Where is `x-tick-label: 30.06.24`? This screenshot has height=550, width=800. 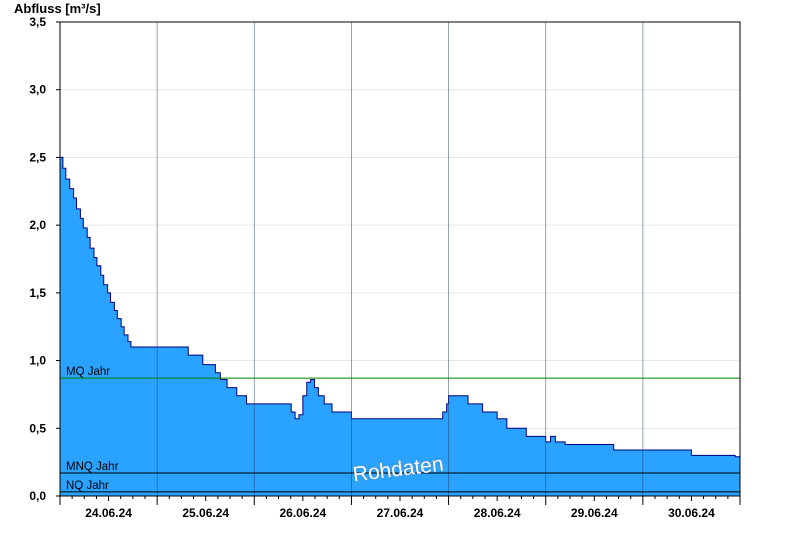 x-tick-label: 30.06.24 is located at coordinates (691, 513).